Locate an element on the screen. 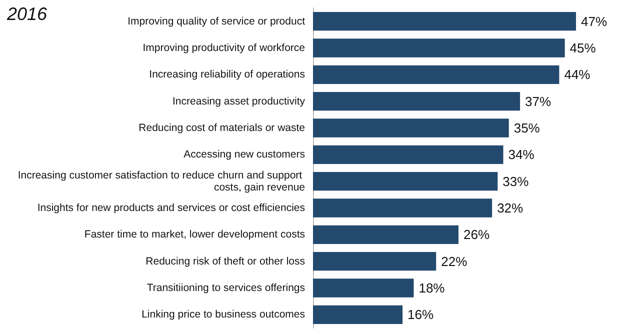 This screenshot has width=620, height=330. y-tick-label: Improving quality of service or product is located at coordinates (217, 21).